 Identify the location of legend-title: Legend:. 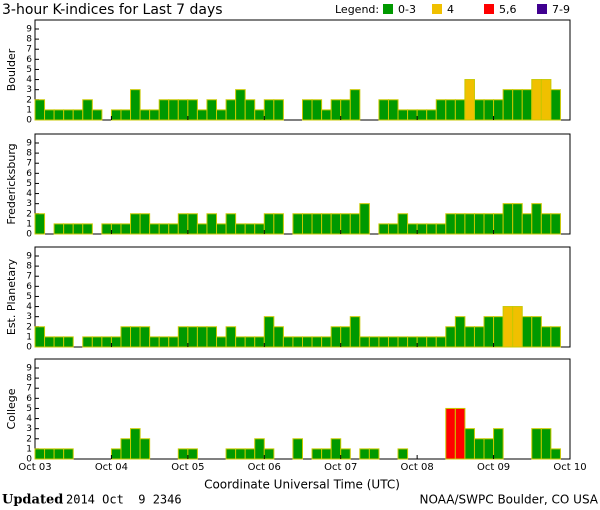
(357, 9).